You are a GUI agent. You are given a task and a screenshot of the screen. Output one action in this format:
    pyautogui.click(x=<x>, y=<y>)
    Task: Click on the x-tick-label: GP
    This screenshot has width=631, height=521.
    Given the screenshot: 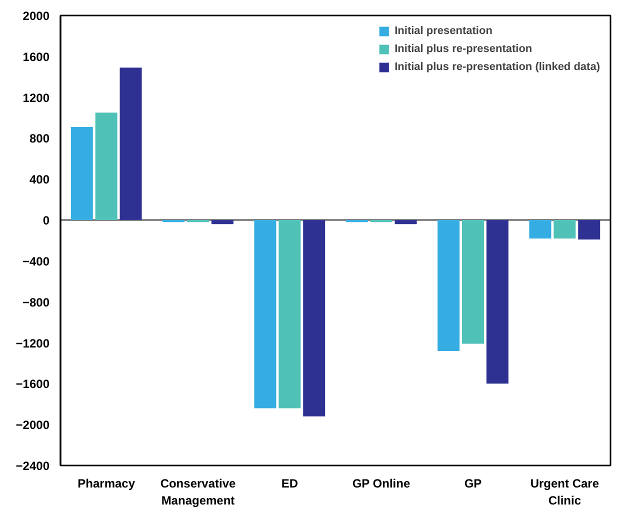 What is the action you would take?
    pyautogui.click(x=473, y=483)
    